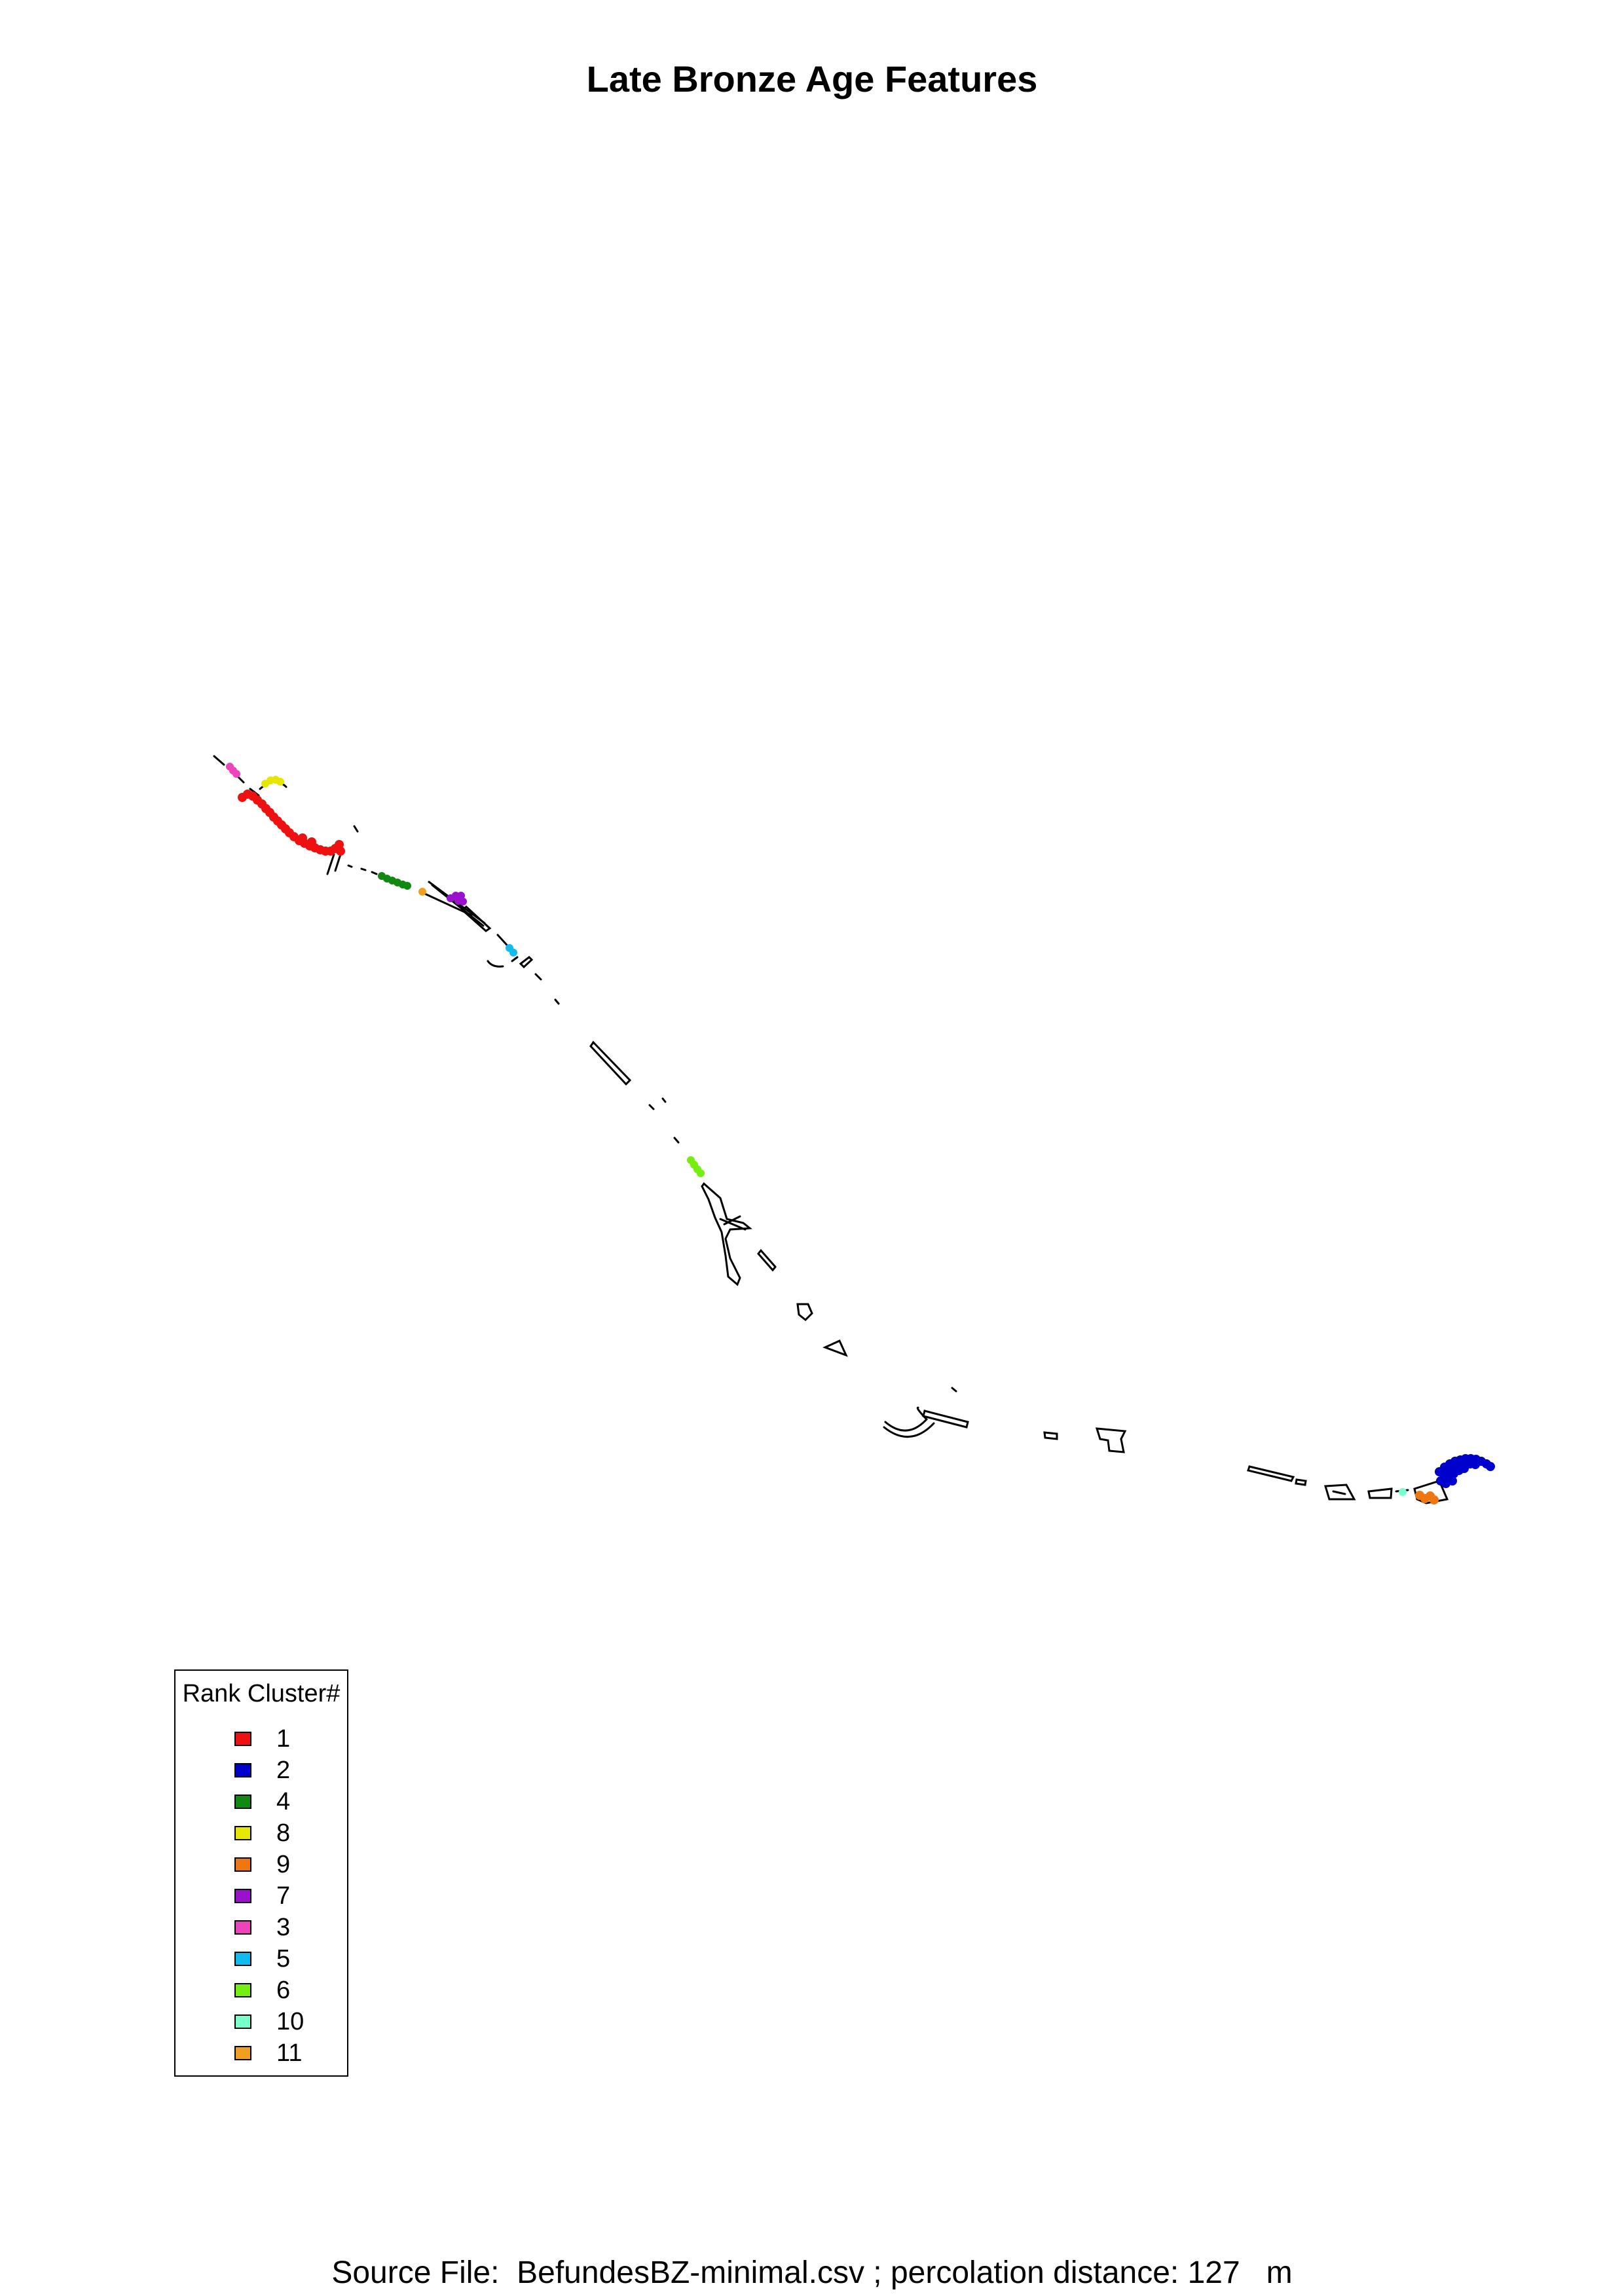 This screenshot has width=1624, height=2296. I want to click on legend-item: 3, so click(262, 1927).